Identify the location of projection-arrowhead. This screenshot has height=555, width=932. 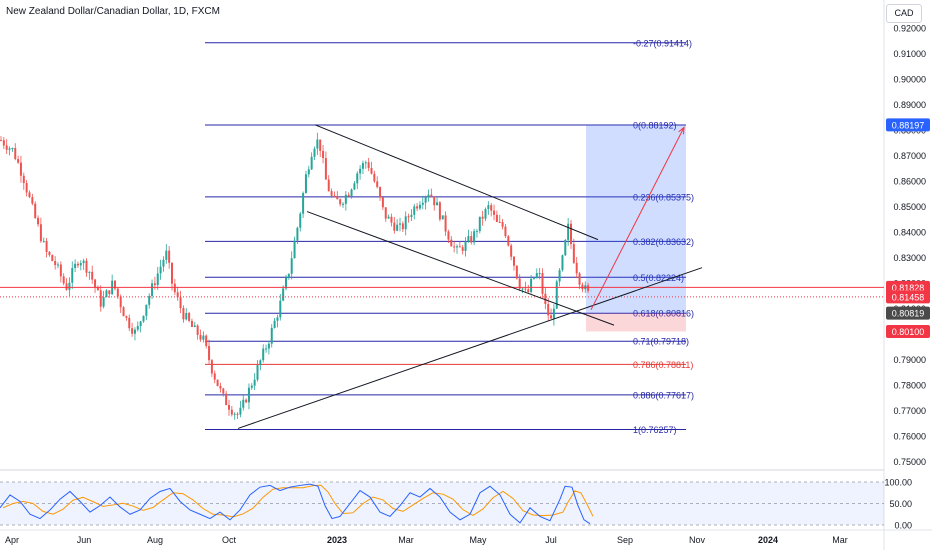
(681, 130).